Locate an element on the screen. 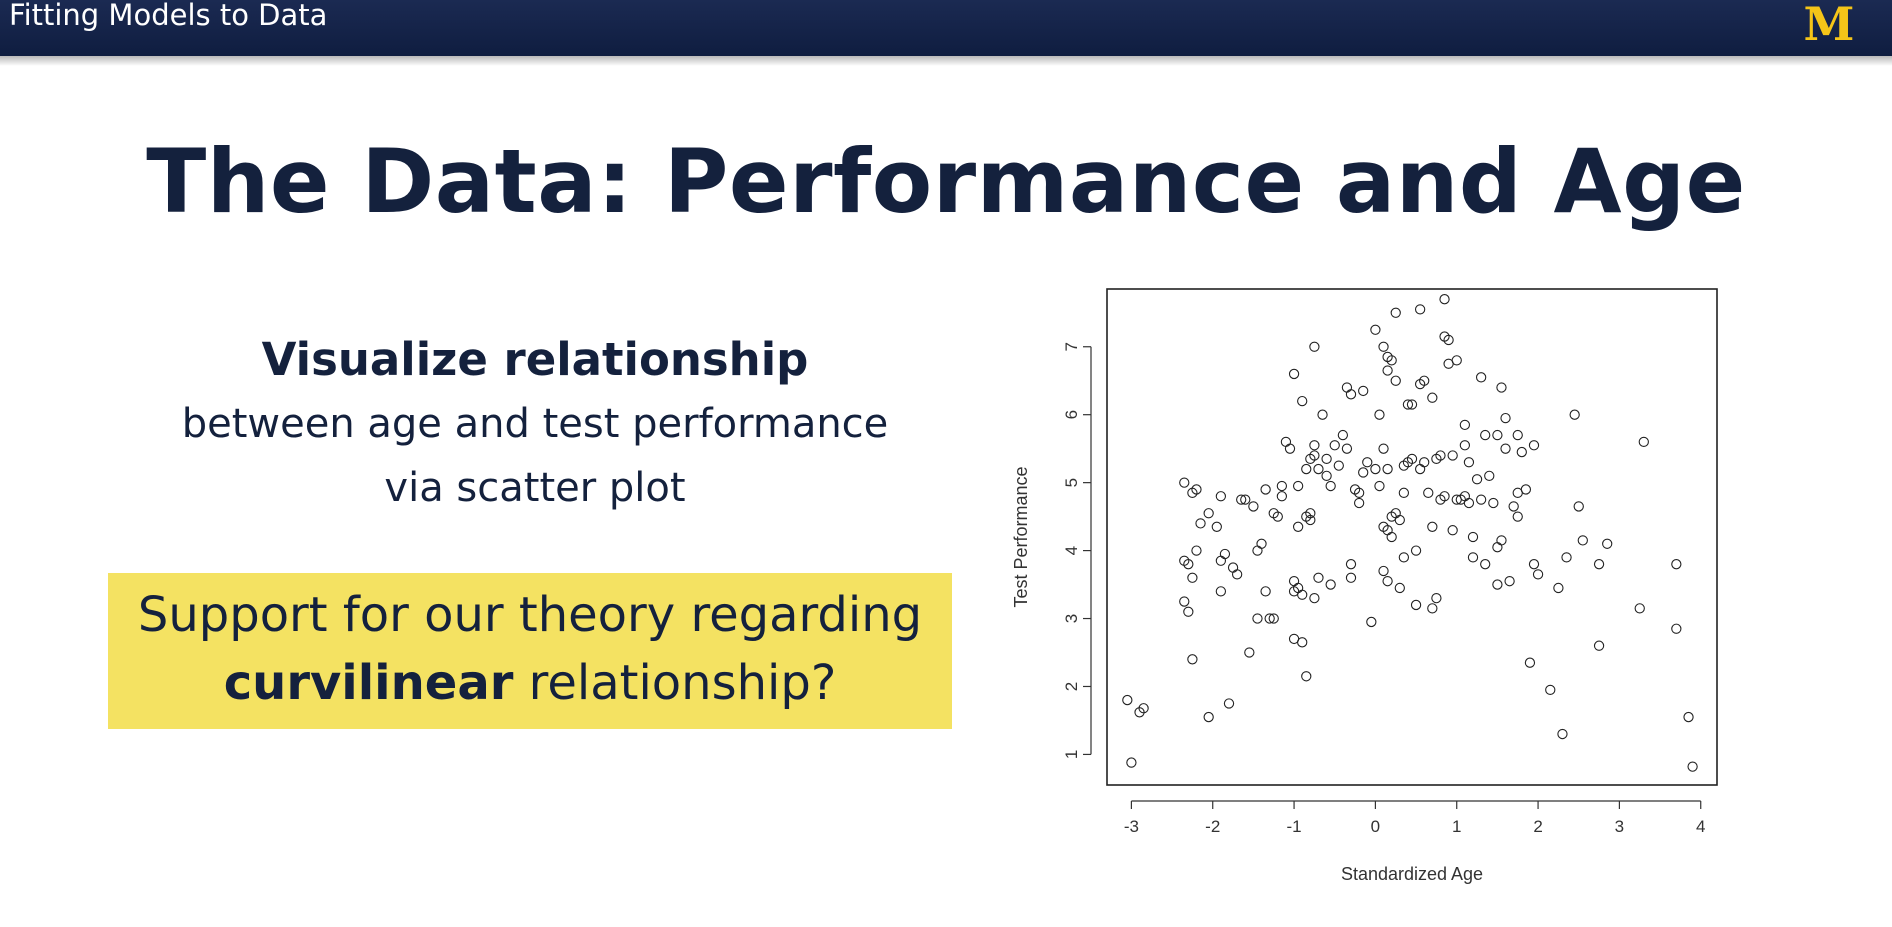 This screenshot has width=1892, height=927. y-tick-label: 1 is located at coordinates (1071, 754).